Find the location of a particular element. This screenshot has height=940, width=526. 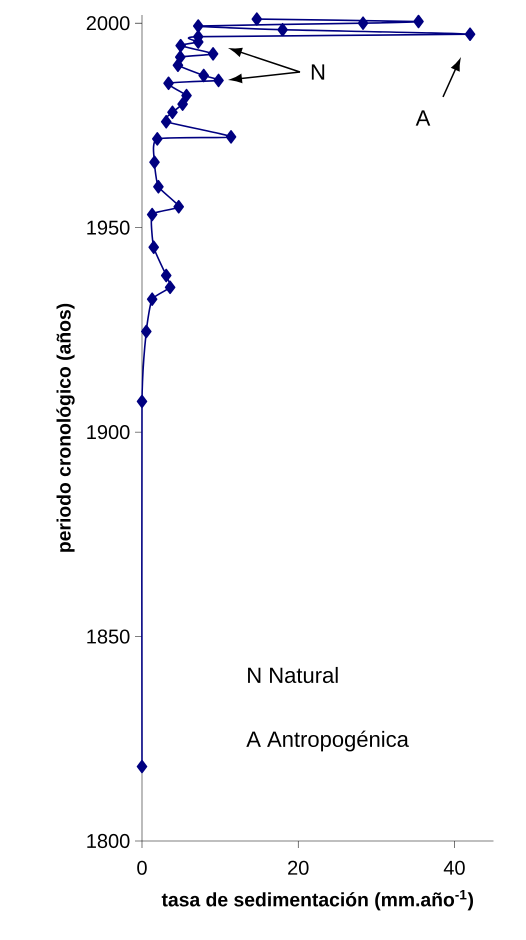

x-tick-label: 40 is located at coordinates (454, 867).